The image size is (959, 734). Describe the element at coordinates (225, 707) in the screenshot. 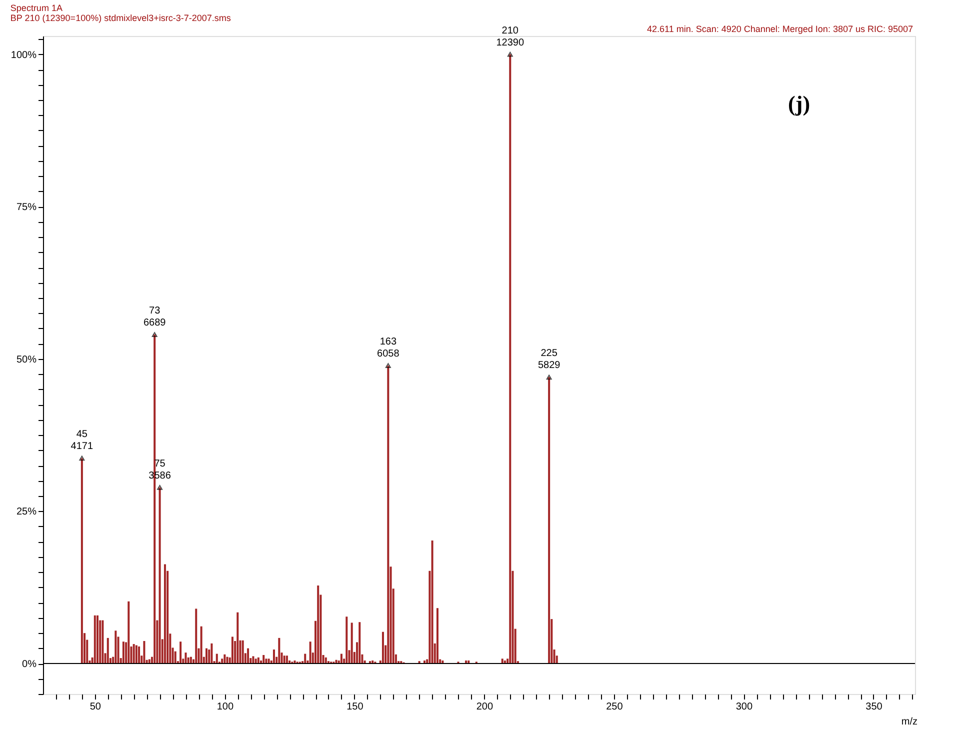

I see `x-tick-label: 100` at that location.